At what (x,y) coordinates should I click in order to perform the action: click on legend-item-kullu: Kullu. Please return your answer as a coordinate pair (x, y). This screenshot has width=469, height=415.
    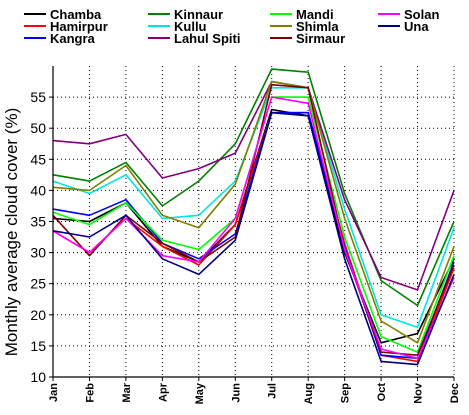
    Looking at the image, I should click on (177, 26).